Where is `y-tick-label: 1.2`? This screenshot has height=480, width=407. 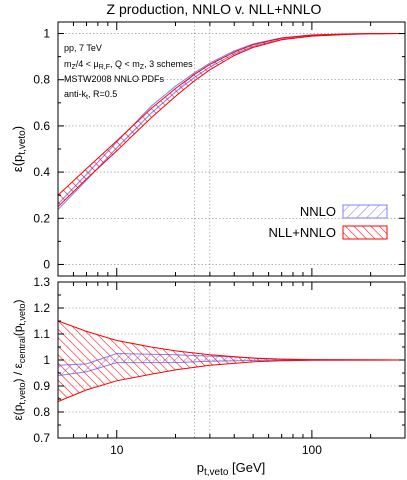 y-tick-label: 1.2 is located at coordinates (41, 308).